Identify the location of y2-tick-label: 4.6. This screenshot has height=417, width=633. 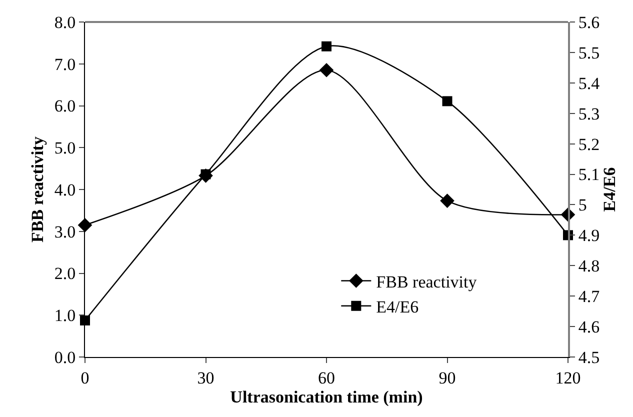
(589, 327).